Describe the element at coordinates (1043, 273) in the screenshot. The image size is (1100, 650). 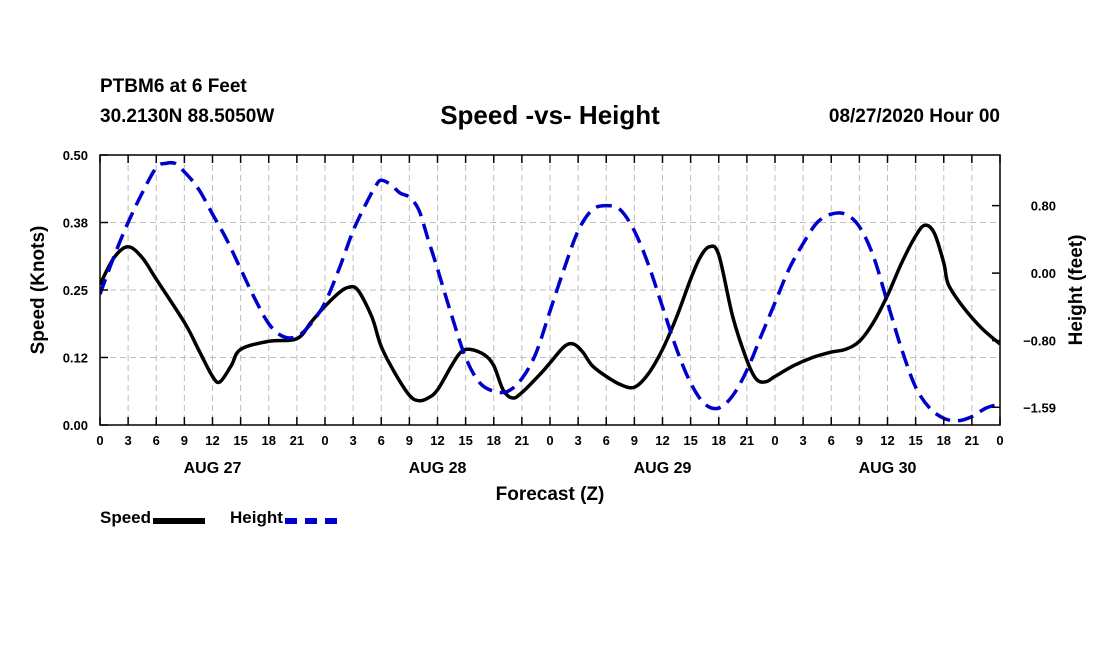
I see `y2-tick-label: 0.00` at that location.